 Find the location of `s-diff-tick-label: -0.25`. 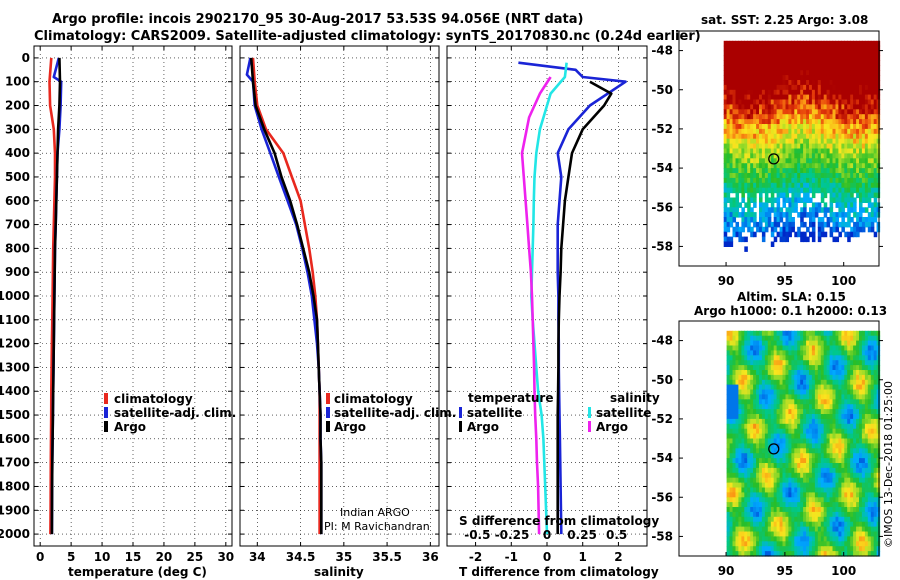

s-diff-tick-label: -0.25 is located at coordinates (512, 535).